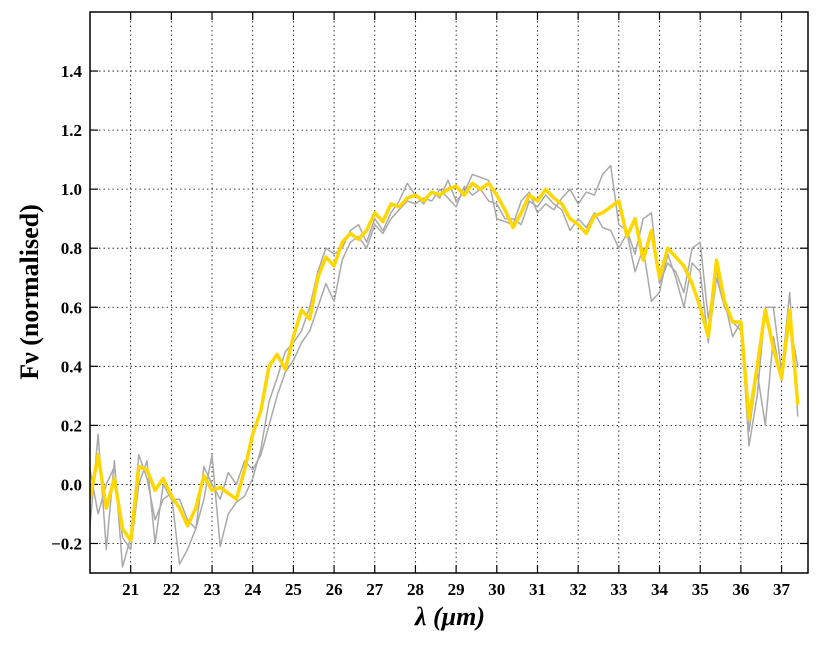  Describe the element at coordinates (130, 589) in the screenshot. I see `x-tick-label: 21` at that location.